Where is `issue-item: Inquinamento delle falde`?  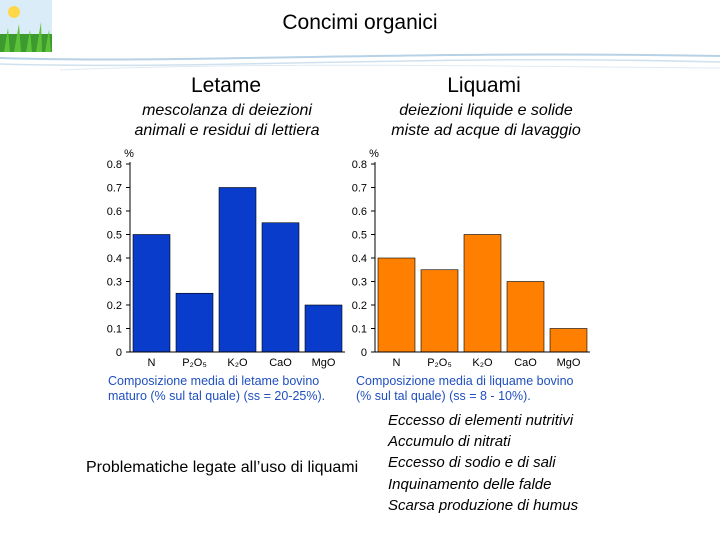 issue-item: Inquinamento delle falde is located at coordinates (470, 484).